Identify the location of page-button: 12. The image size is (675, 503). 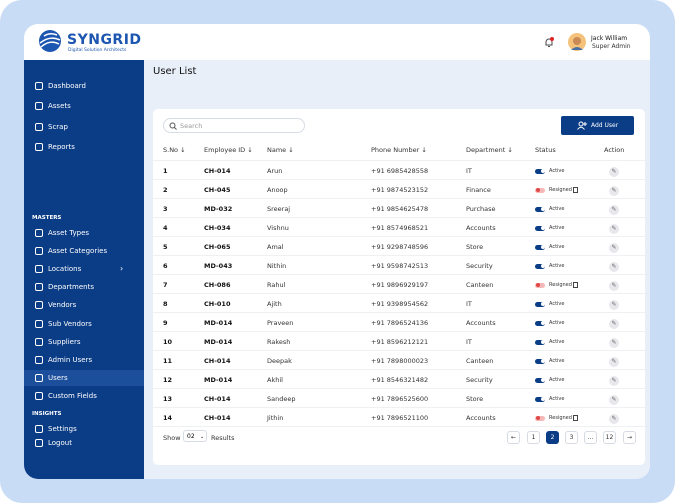
(609, 437).